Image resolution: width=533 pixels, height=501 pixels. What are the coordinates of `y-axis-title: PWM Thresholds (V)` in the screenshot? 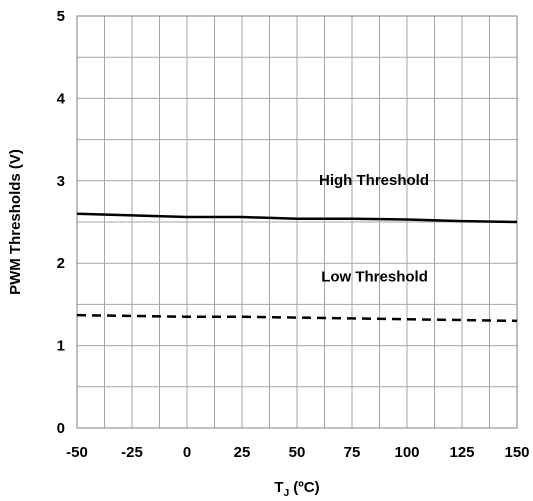 It's located at (15, 222).